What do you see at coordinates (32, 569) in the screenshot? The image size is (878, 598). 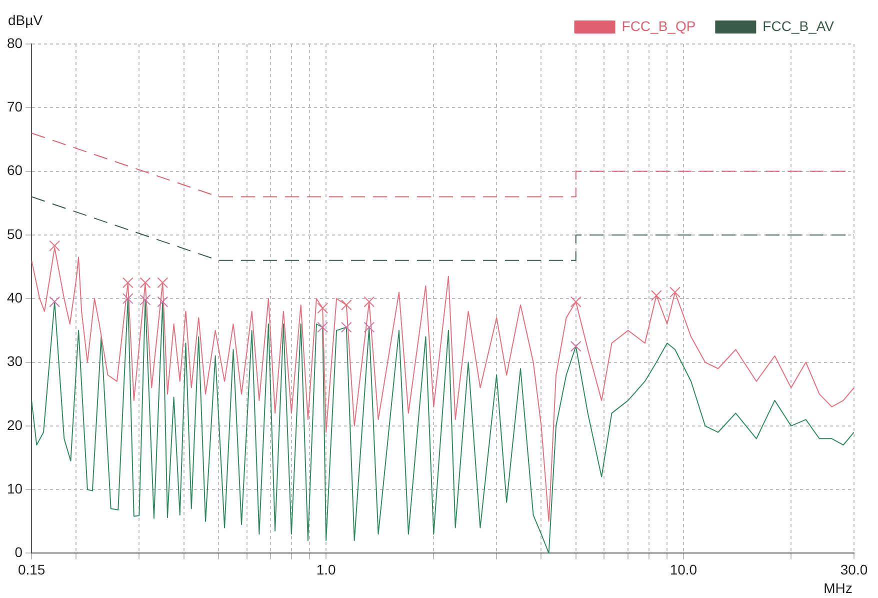 I see `x-tick-label: 0.15` at bounding box center [32, 569].